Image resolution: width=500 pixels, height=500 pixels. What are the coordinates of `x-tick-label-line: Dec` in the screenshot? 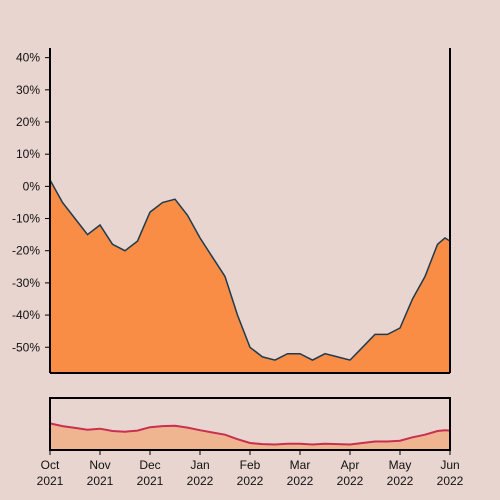 It's located at (149, 465).